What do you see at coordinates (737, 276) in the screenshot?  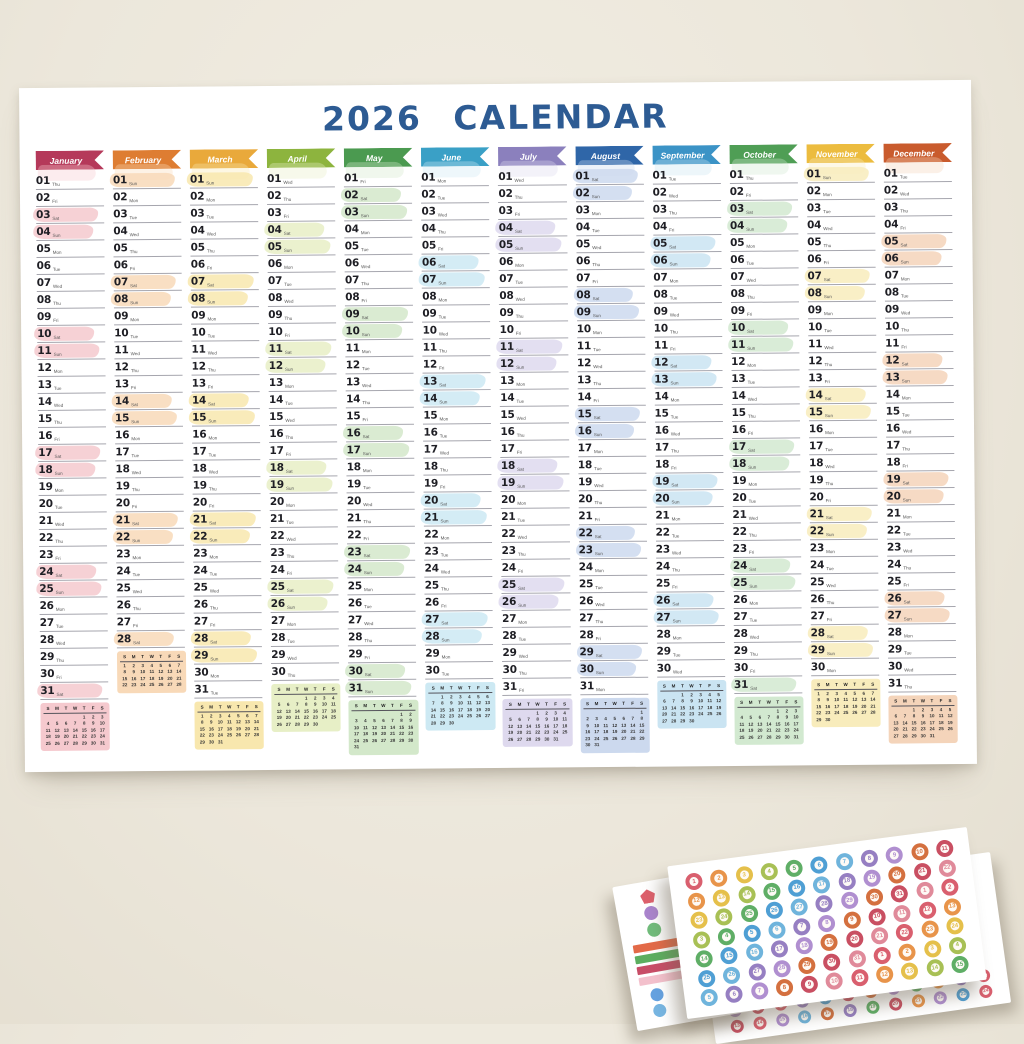 I see `day-number: 07` at bounding box center [737, 276].